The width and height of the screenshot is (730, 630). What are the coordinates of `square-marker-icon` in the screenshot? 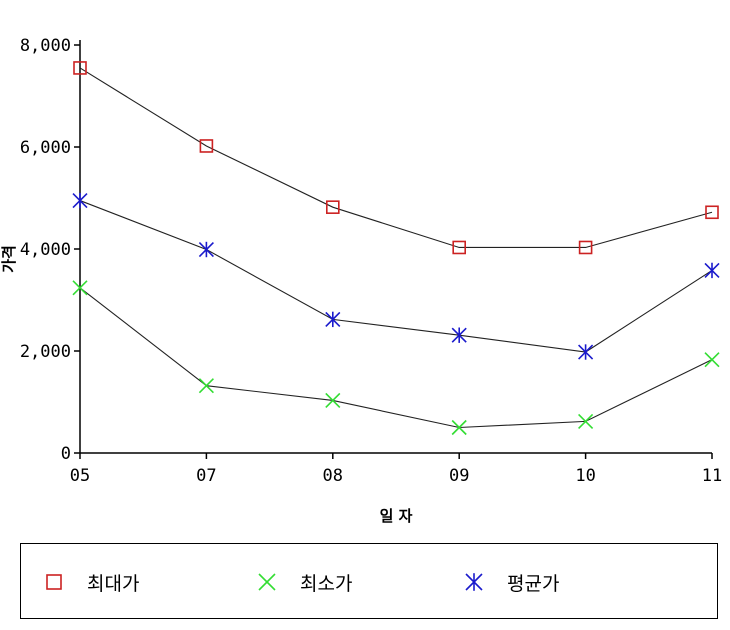 It's located at (54, 582).